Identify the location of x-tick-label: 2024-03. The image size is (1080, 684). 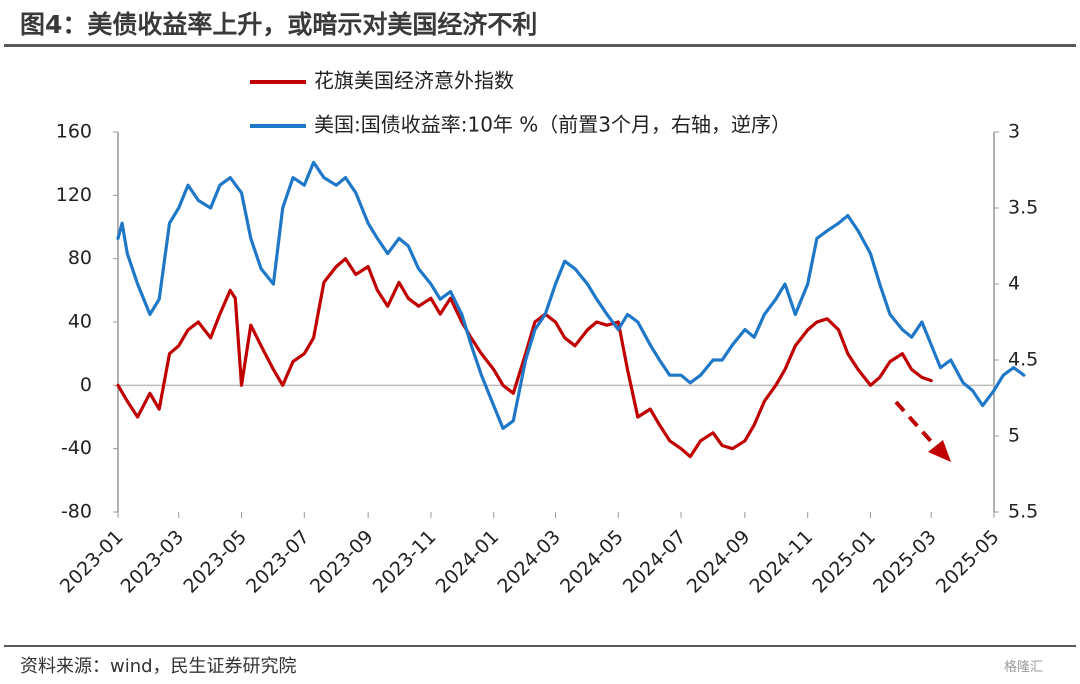
(529, 562).